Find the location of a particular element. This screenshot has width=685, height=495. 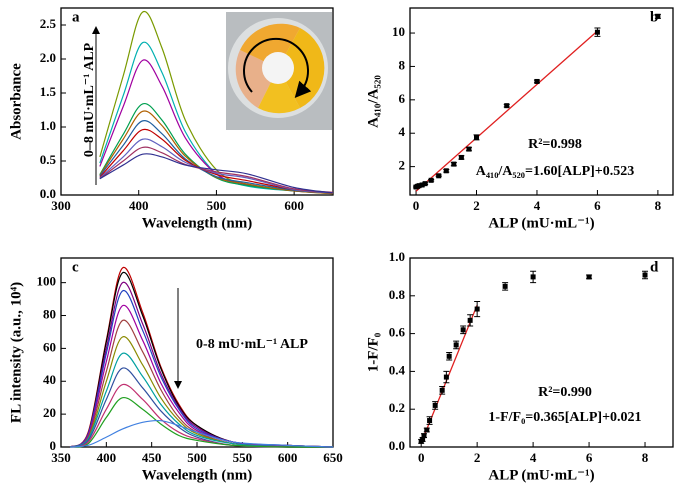

panel-label: c is located at coordinates (75, 267).